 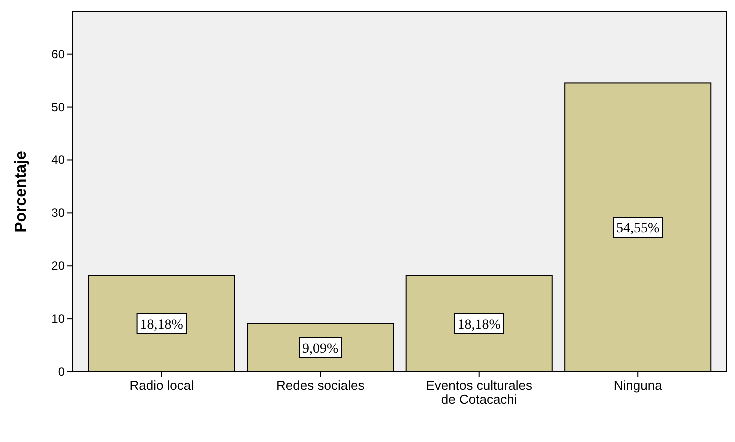 What do you see at coordinates (59, 213) in the screenshot?
I see `y-tick-label: 30` at bounding box center [59, 213].